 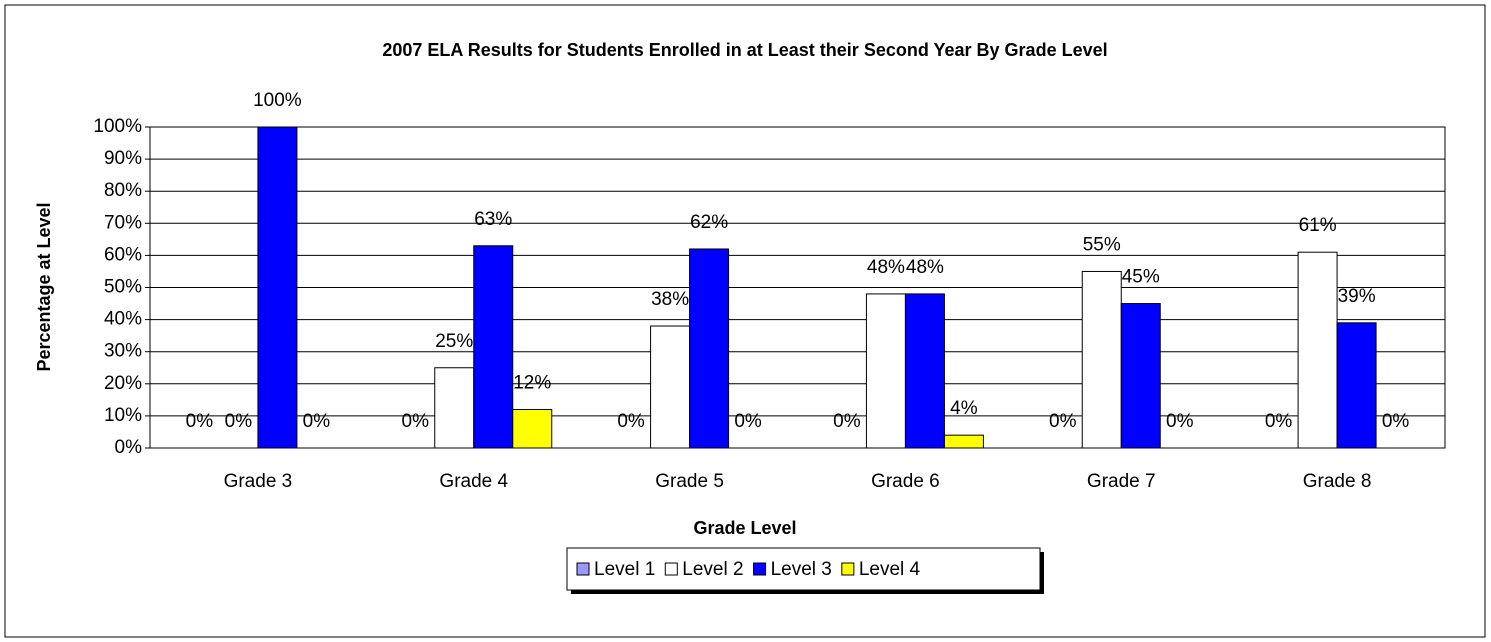 I want to click on data-label: 38%, so click(x=670, y=299).